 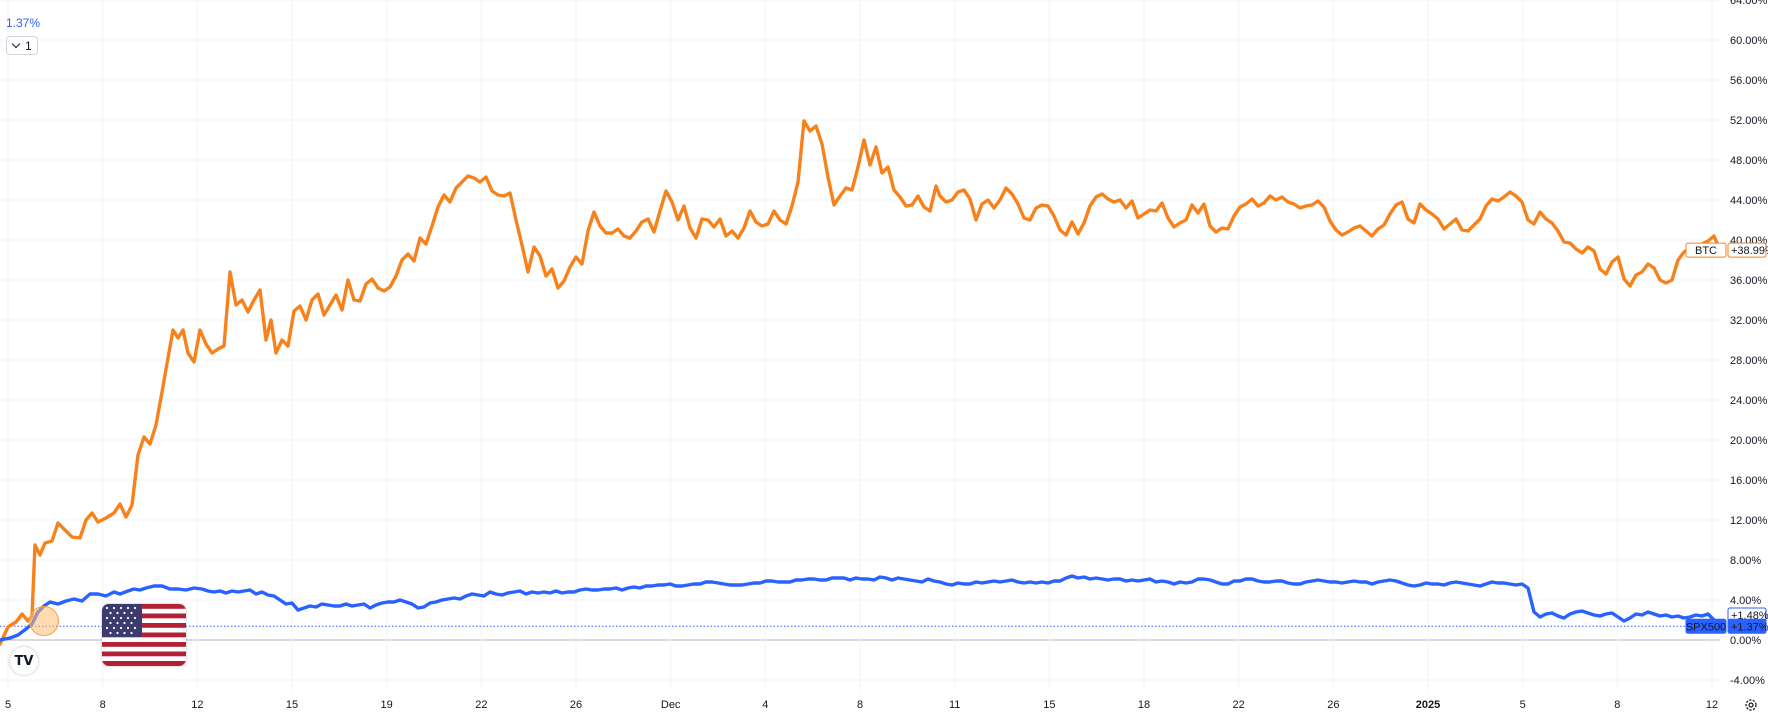 What do you see at coordinates (16, 44) in the screenshot?
I see `chevron-down-icon` at bounding box center [16, 44].